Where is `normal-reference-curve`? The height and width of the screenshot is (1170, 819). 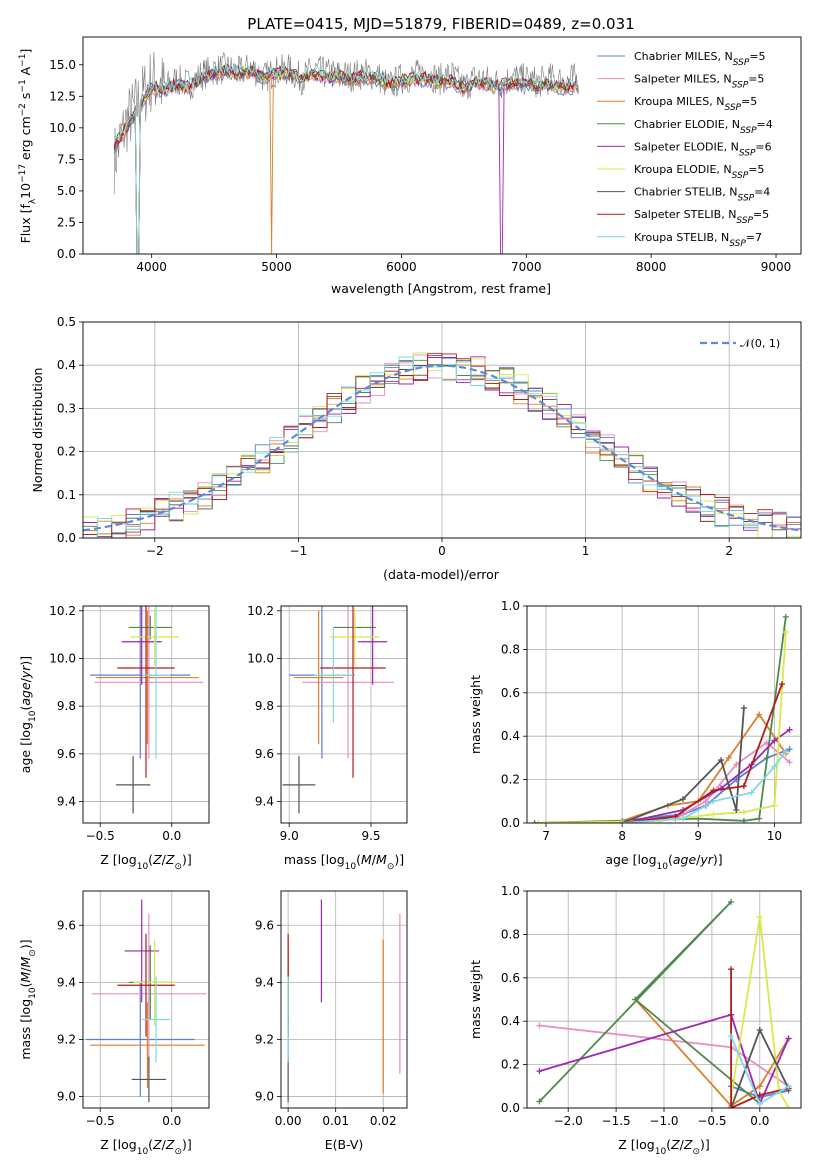 normal-reference-curve is located at coordinates (442, 448).